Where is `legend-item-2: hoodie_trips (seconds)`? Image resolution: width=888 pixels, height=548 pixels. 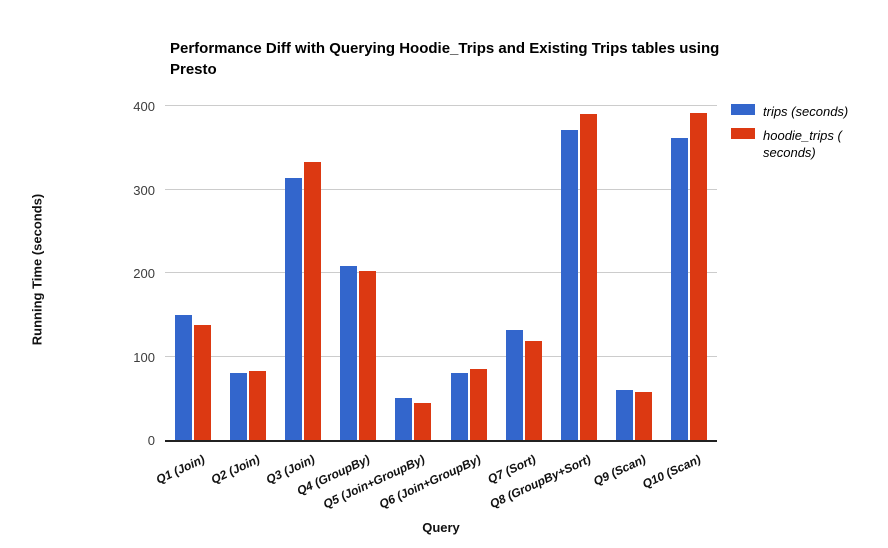
legend-item-2: hoodie_trips (seconds) is located at coordinates (806, 144).